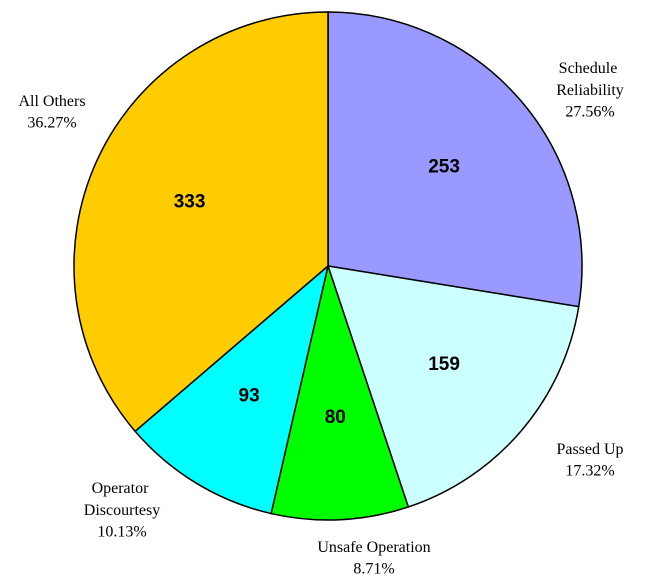 This screenshot has width=650, height=582. What do you see at coordinates (51, 101) in the screenshot?
I see `category-label: All Others` at bounding box center [51, 101].